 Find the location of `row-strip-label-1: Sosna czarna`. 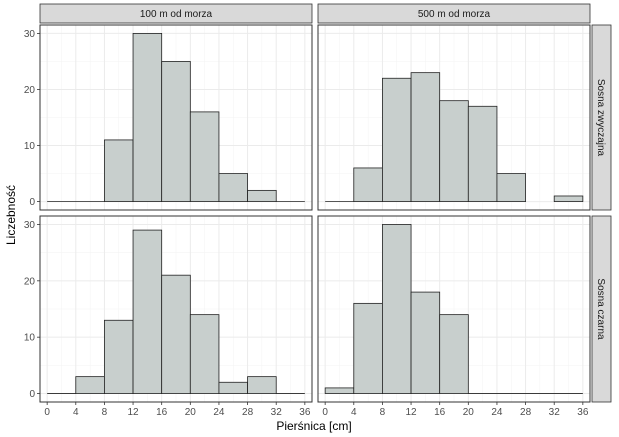

row-strip-label-1: Sosna czarna is located at coordinates (600, 309).